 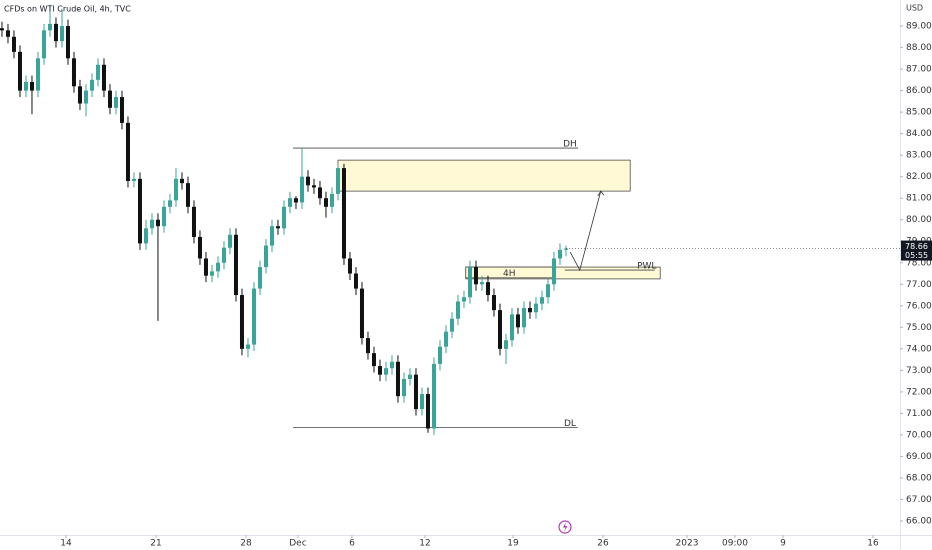 I want to click on last-price-tag, so click(x=916, y=250).